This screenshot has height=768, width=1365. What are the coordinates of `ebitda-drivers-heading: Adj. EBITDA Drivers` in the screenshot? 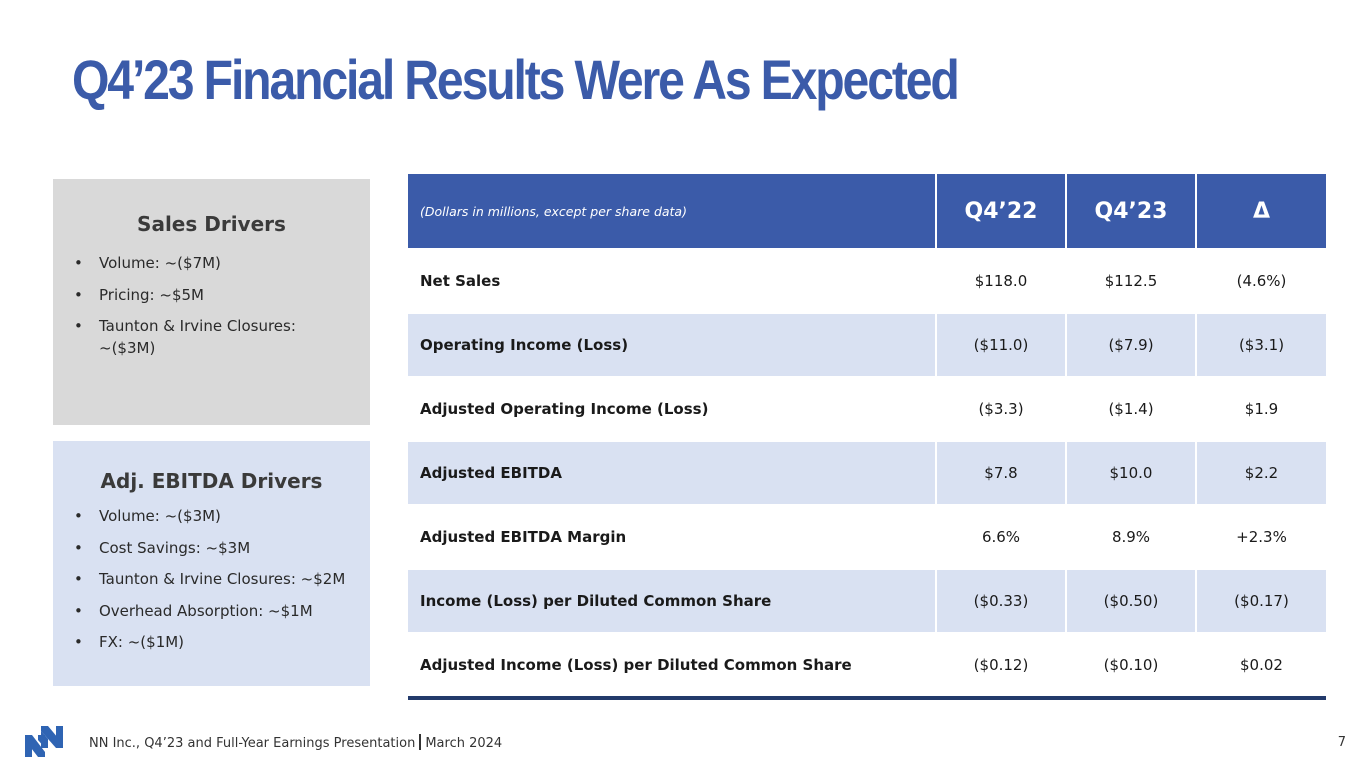 It's located at (211, 481).